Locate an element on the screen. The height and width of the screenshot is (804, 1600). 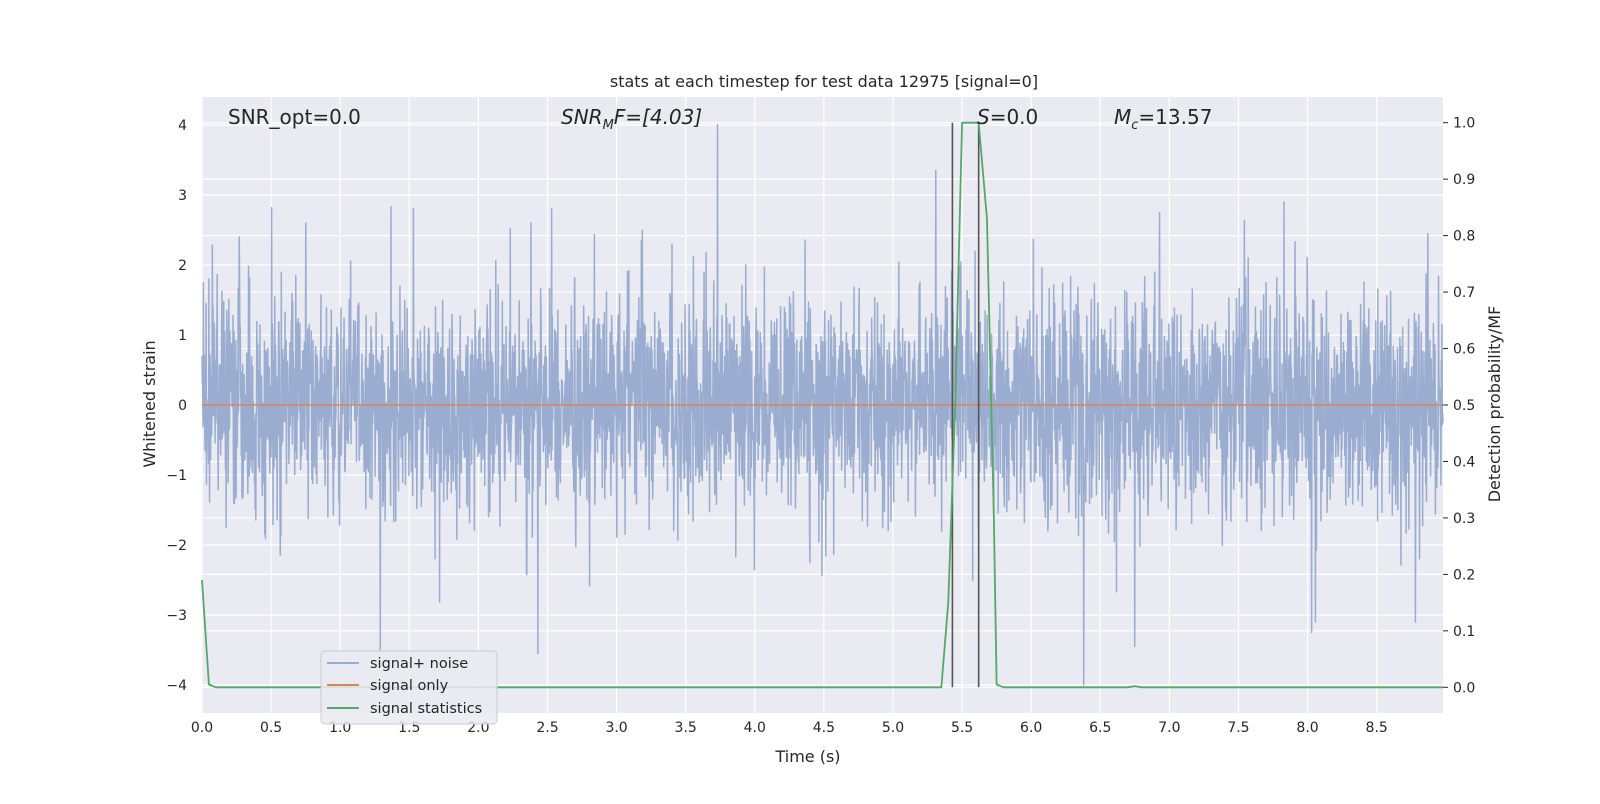
y-left-tick-label: 1 is located at coordinates (182, 336).